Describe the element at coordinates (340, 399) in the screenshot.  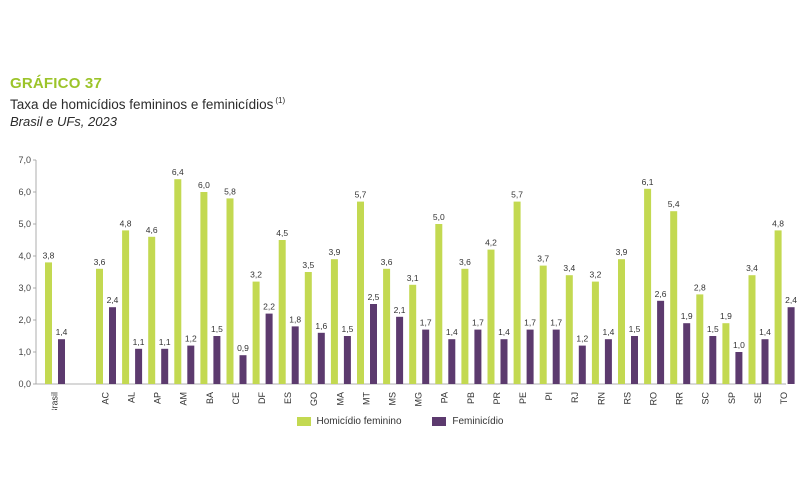
I see `x-category-label: MA` at that location.